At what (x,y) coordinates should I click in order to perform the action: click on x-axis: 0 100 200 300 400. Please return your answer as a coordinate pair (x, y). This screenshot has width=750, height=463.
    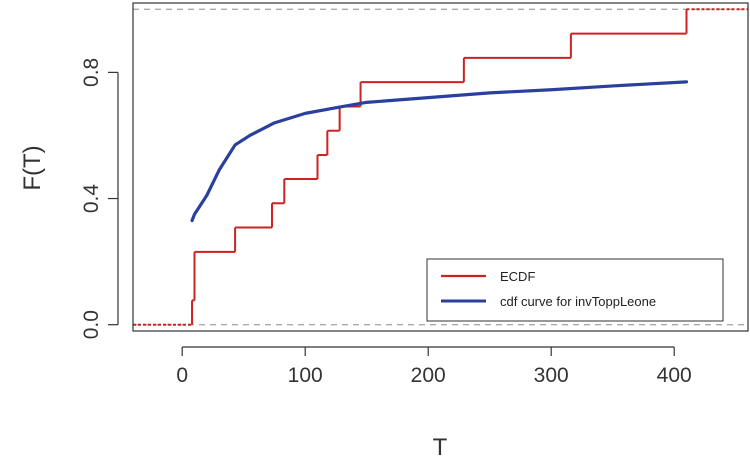
    Looking at the image, I should click on (434, 366).